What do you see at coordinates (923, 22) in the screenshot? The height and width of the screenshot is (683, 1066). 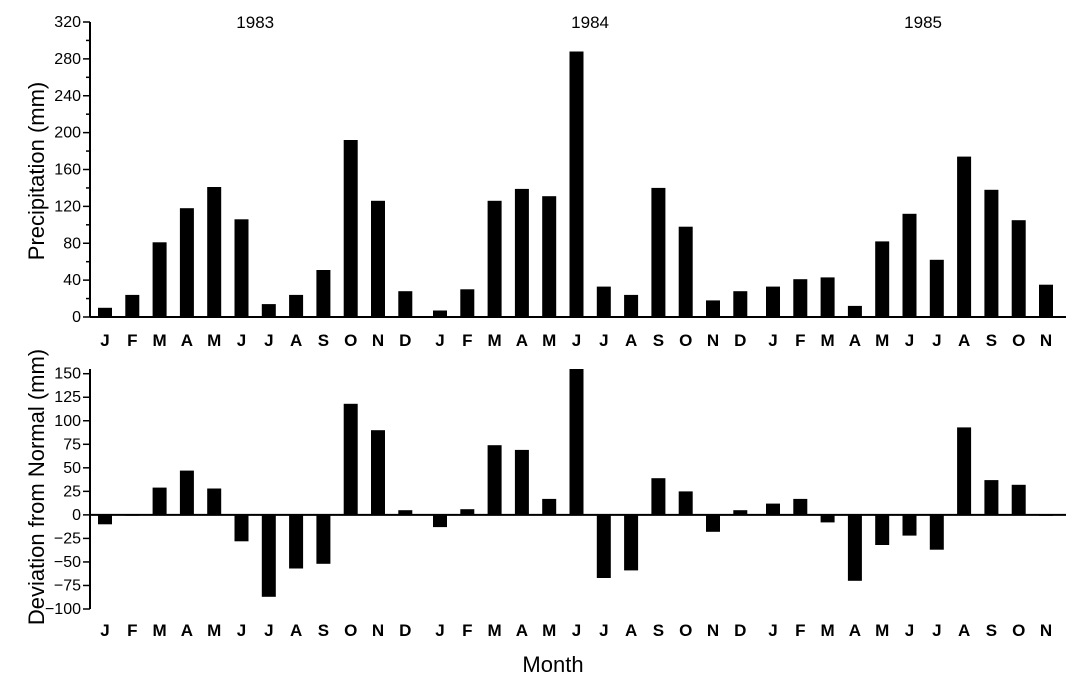 I see `year-label-1985: 1985` at bounding box center [923, 22].